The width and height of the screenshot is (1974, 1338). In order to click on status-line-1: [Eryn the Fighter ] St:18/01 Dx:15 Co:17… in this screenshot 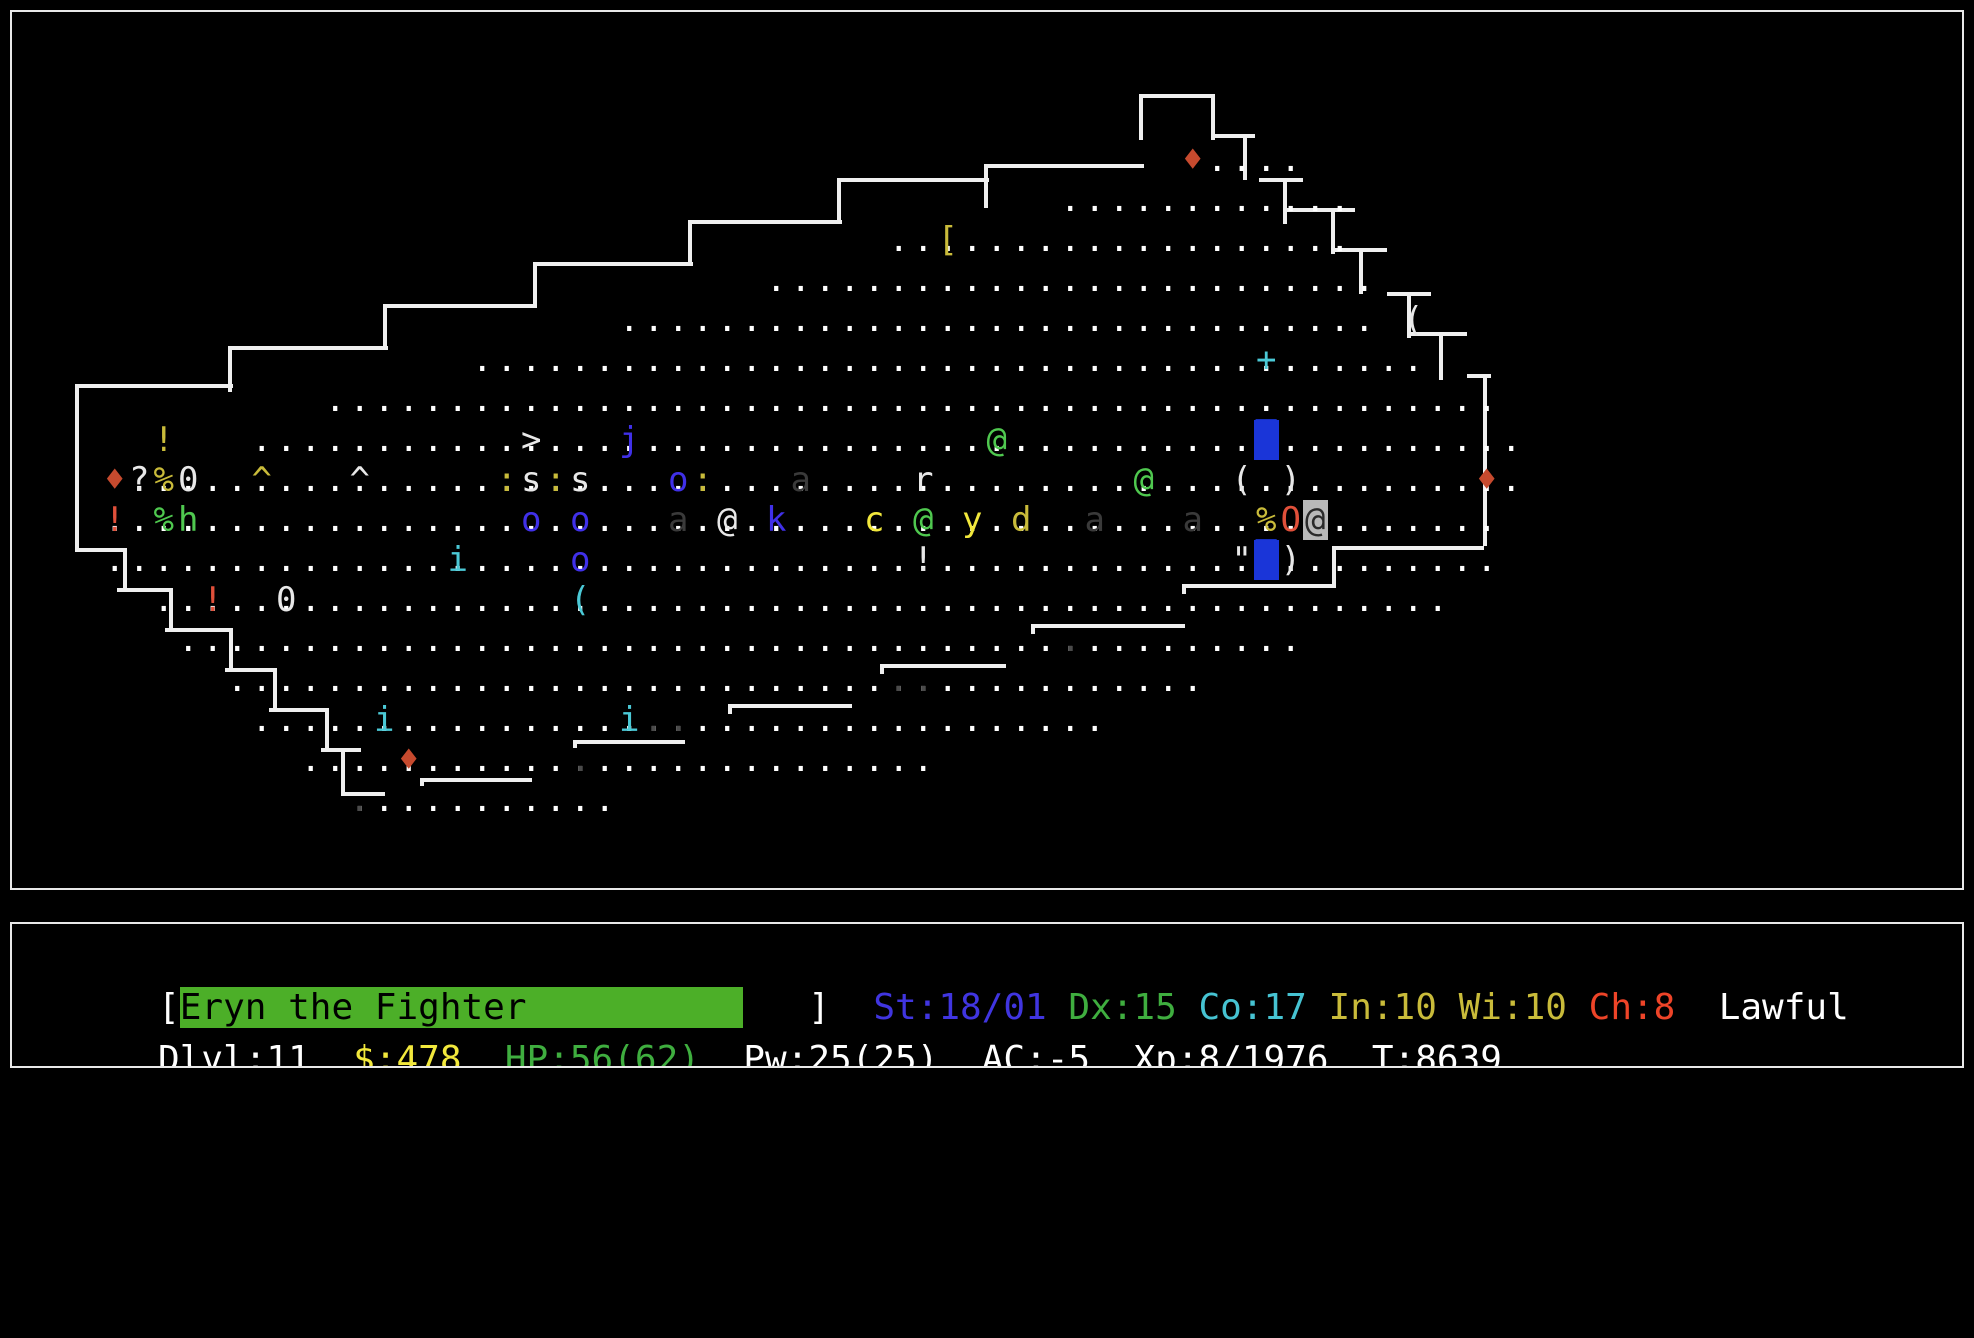, I will do `click(987, 979)`.